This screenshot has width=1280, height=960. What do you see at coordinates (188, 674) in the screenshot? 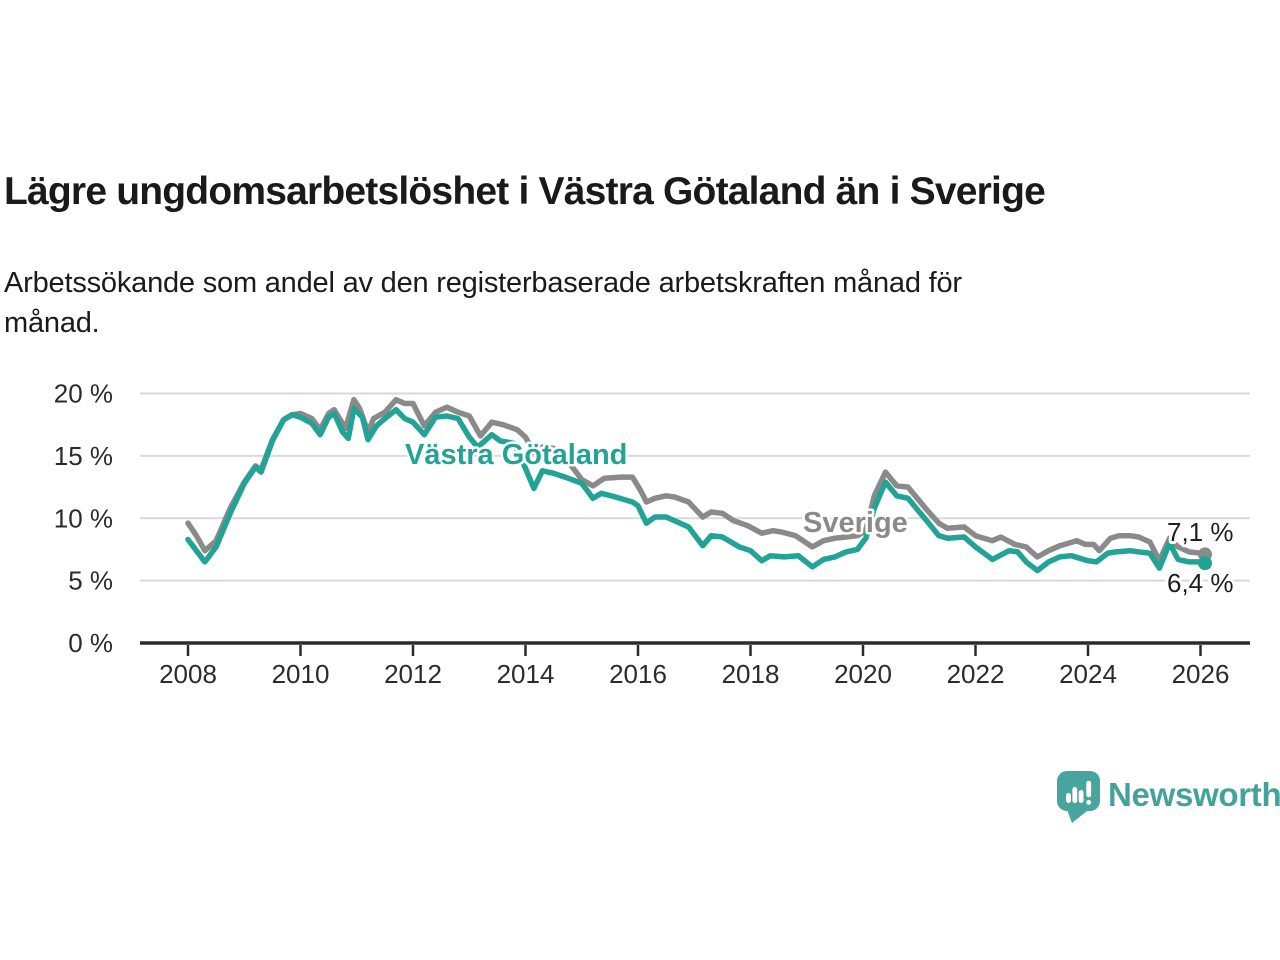
I see `x-tick-label: 2008` at bounding box center [188, 674].